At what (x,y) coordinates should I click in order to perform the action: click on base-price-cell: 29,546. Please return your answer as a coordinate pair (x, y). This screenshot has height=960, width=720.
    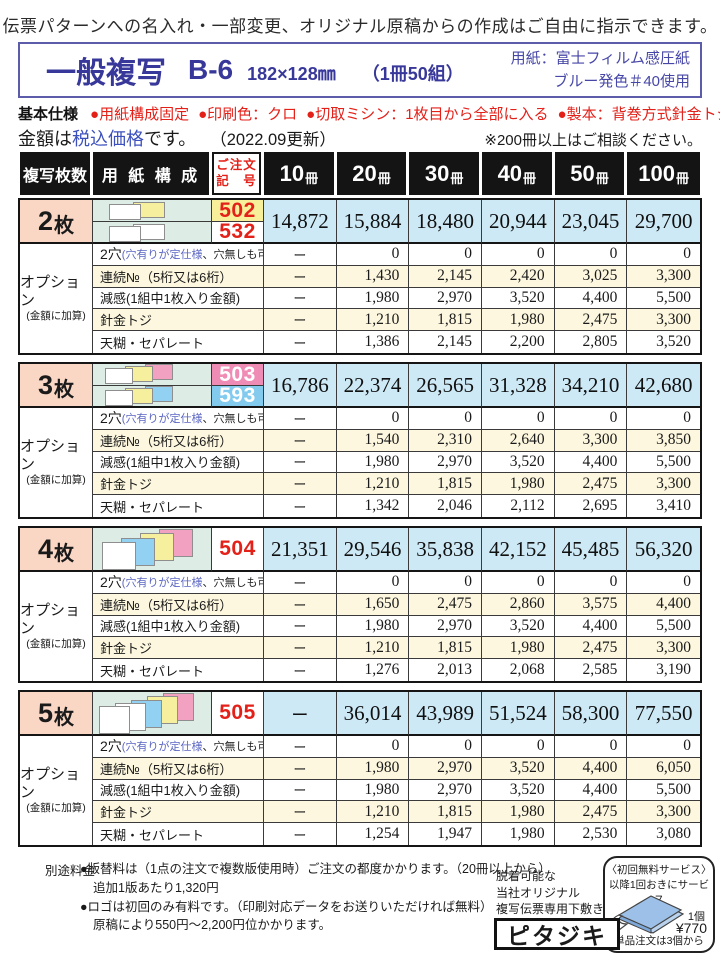
    Looking at the image, I should click on (373, 550).